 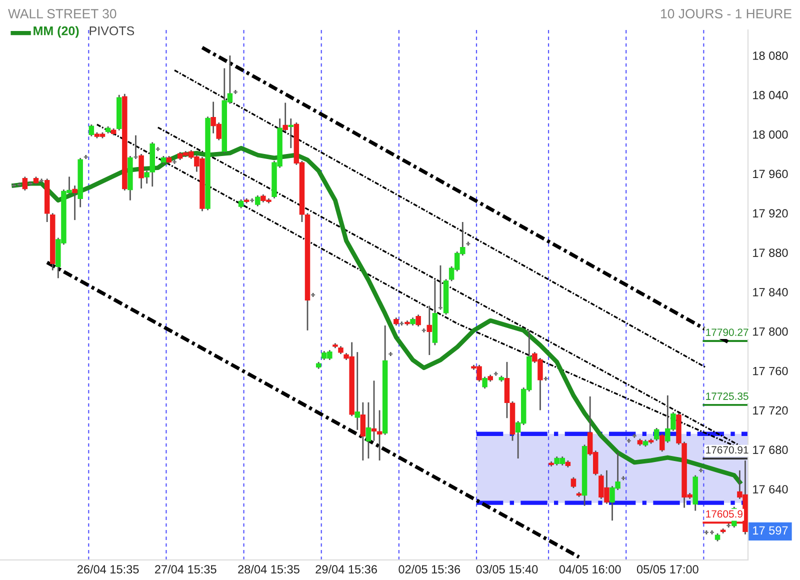 What do you see at coordinates (727, 396) in the screenshot?
I see `ref-line-label: 17725.35` at bounding box center [727, 396].